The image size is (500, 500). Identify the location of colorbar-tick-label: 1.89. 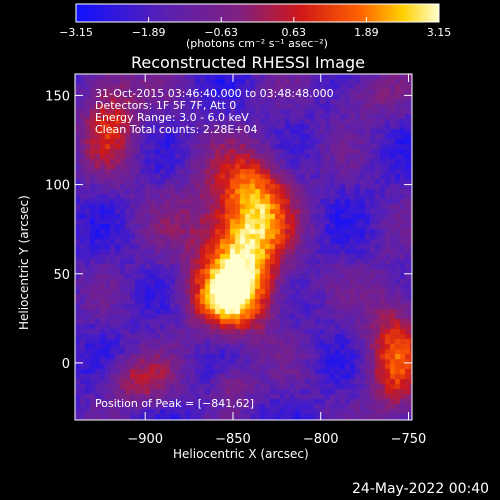
(366, 32).